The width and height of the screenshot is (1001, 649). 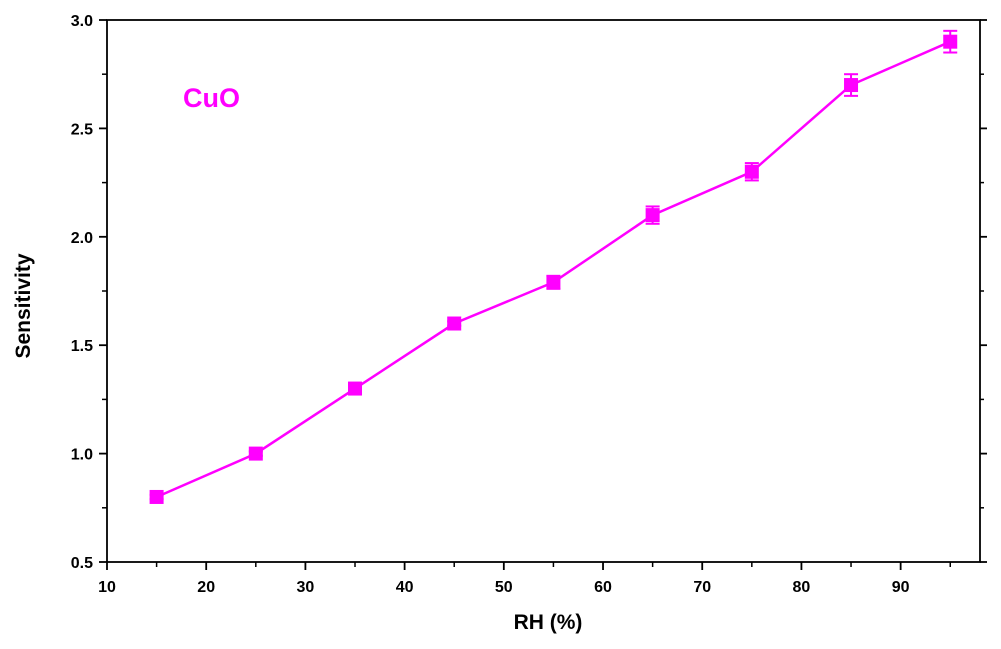 What do you see at coordinates (901, 587) in the screenshot?
I see `x-tick-label: 90` at bounding box center [901, 587].